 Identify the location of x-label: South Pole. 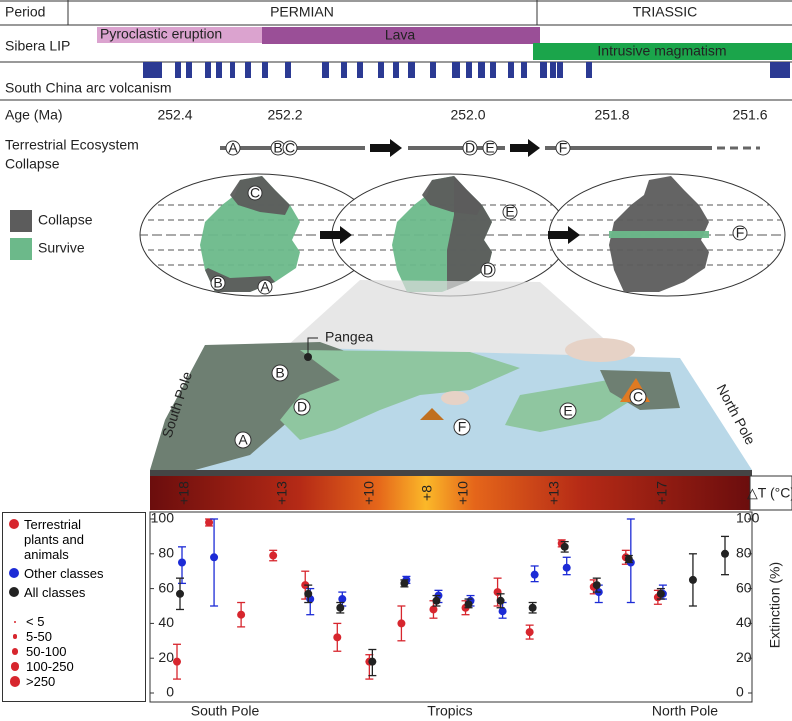
(225, 711).